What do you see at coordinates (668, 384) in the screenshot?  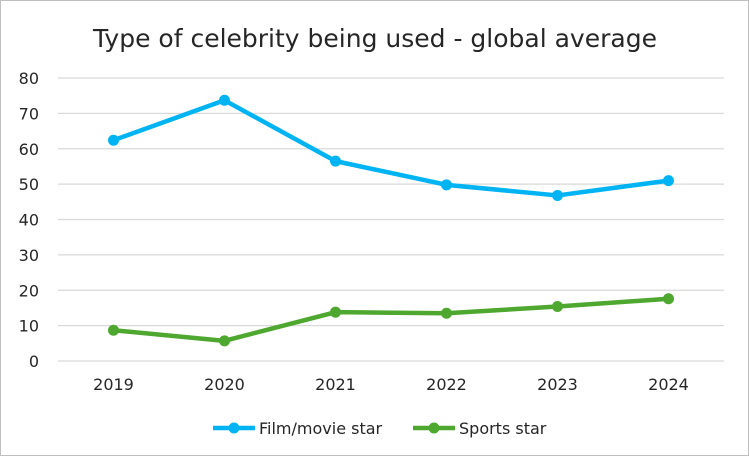 I see `x-tick-label: 2024` at bounding box center [668, 384].